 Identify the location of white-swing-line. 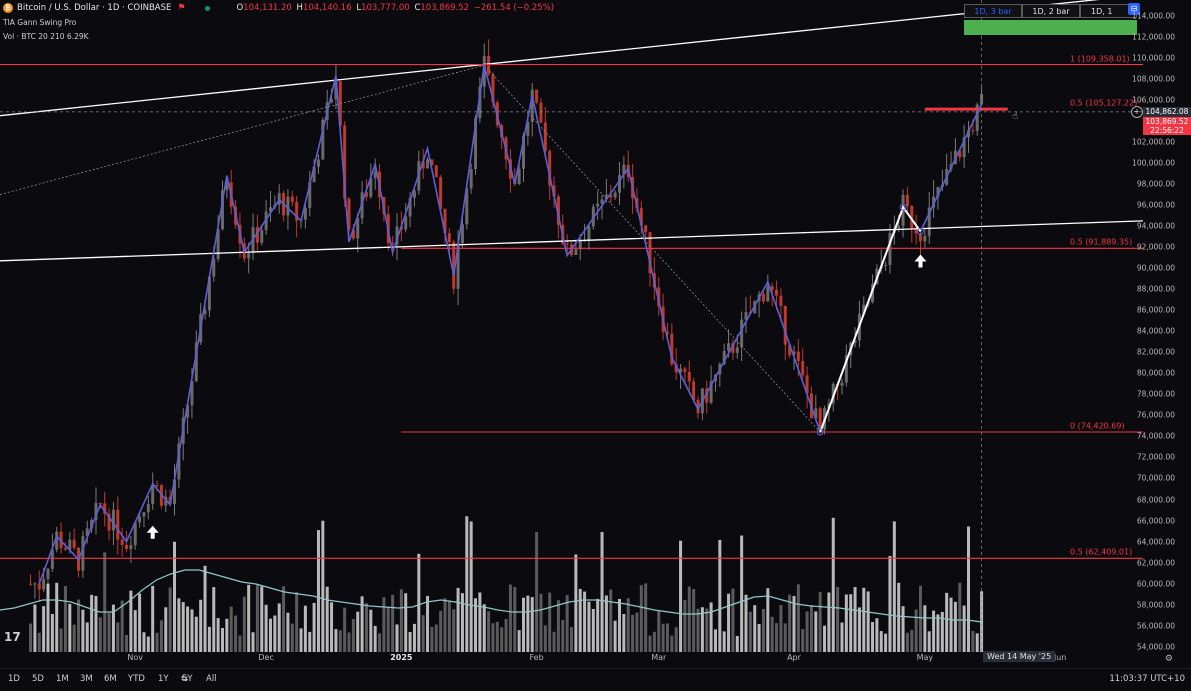
(870, 319).